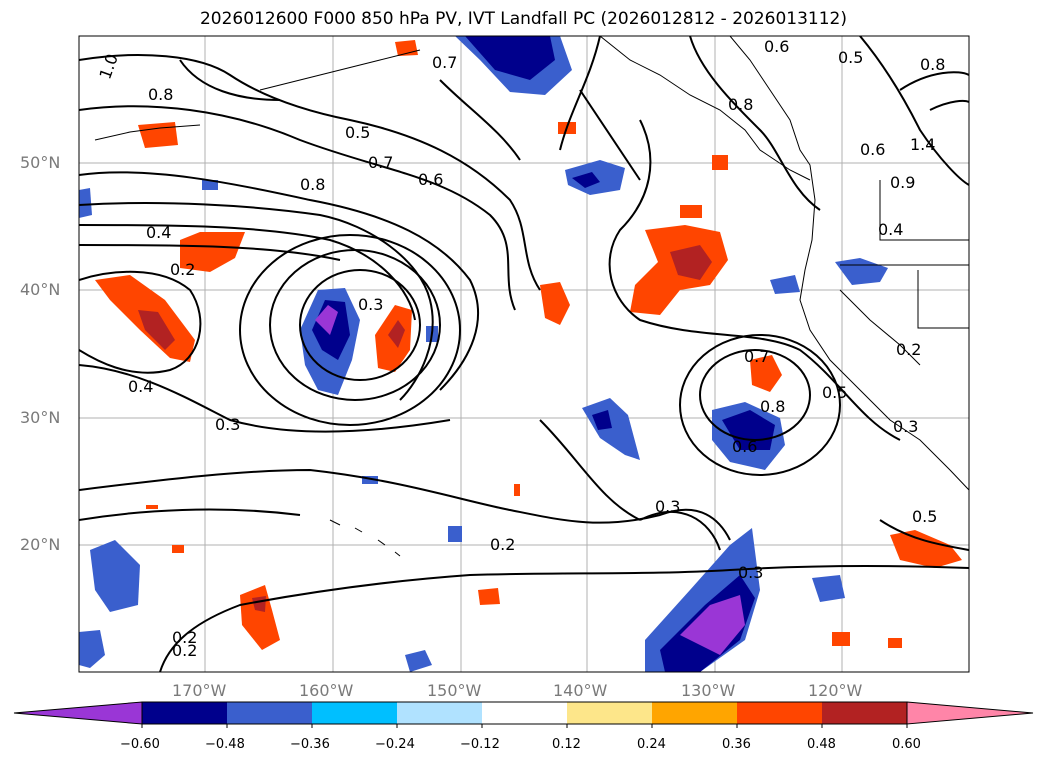 The image size is (1047, 765). What do you see at coordinates (225, 744) in the screenshot?
I see `colorbar-tick-label: −0.48` at bounding box center [225, 744].